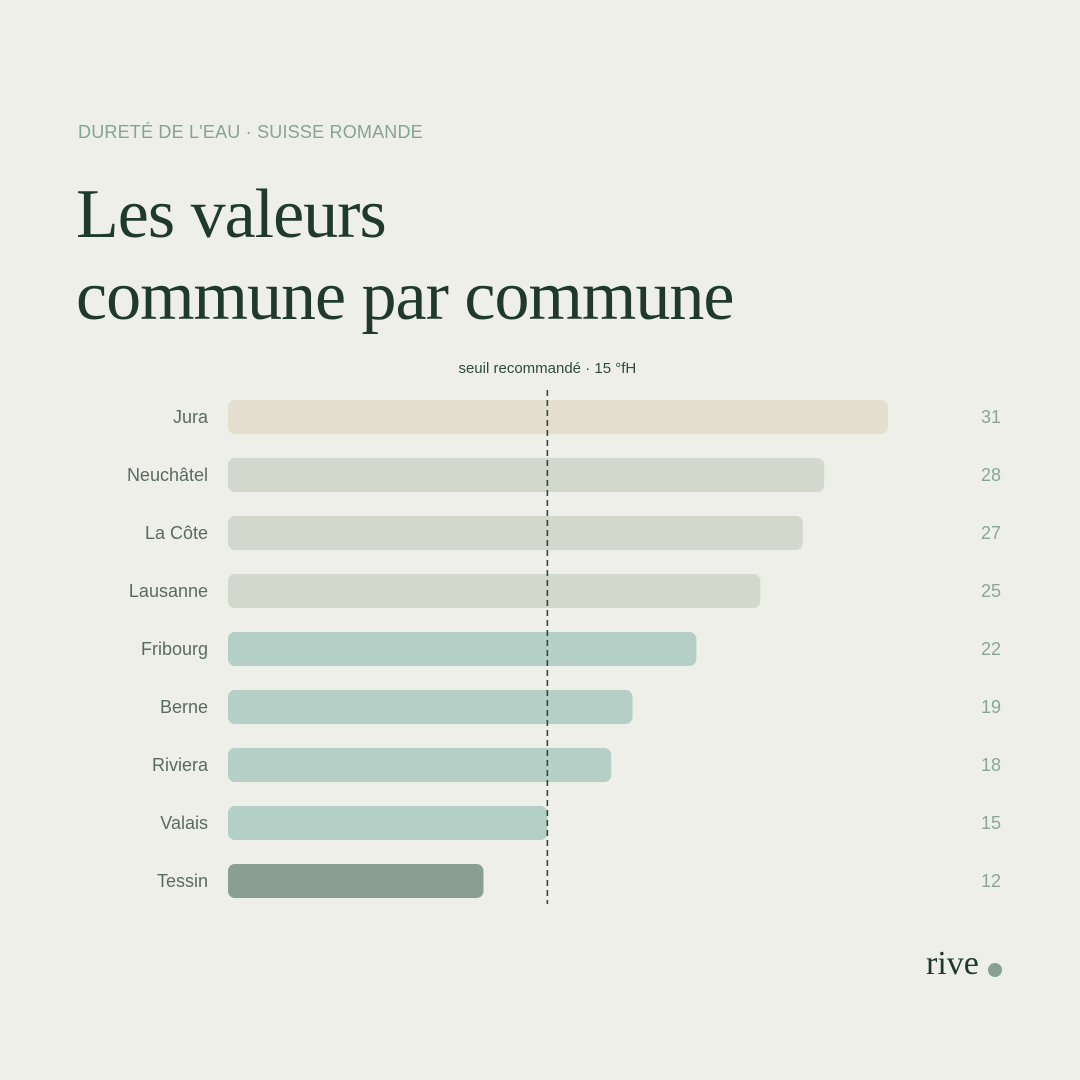  I want to click on category-label: Fribourg, so click(174, 649).